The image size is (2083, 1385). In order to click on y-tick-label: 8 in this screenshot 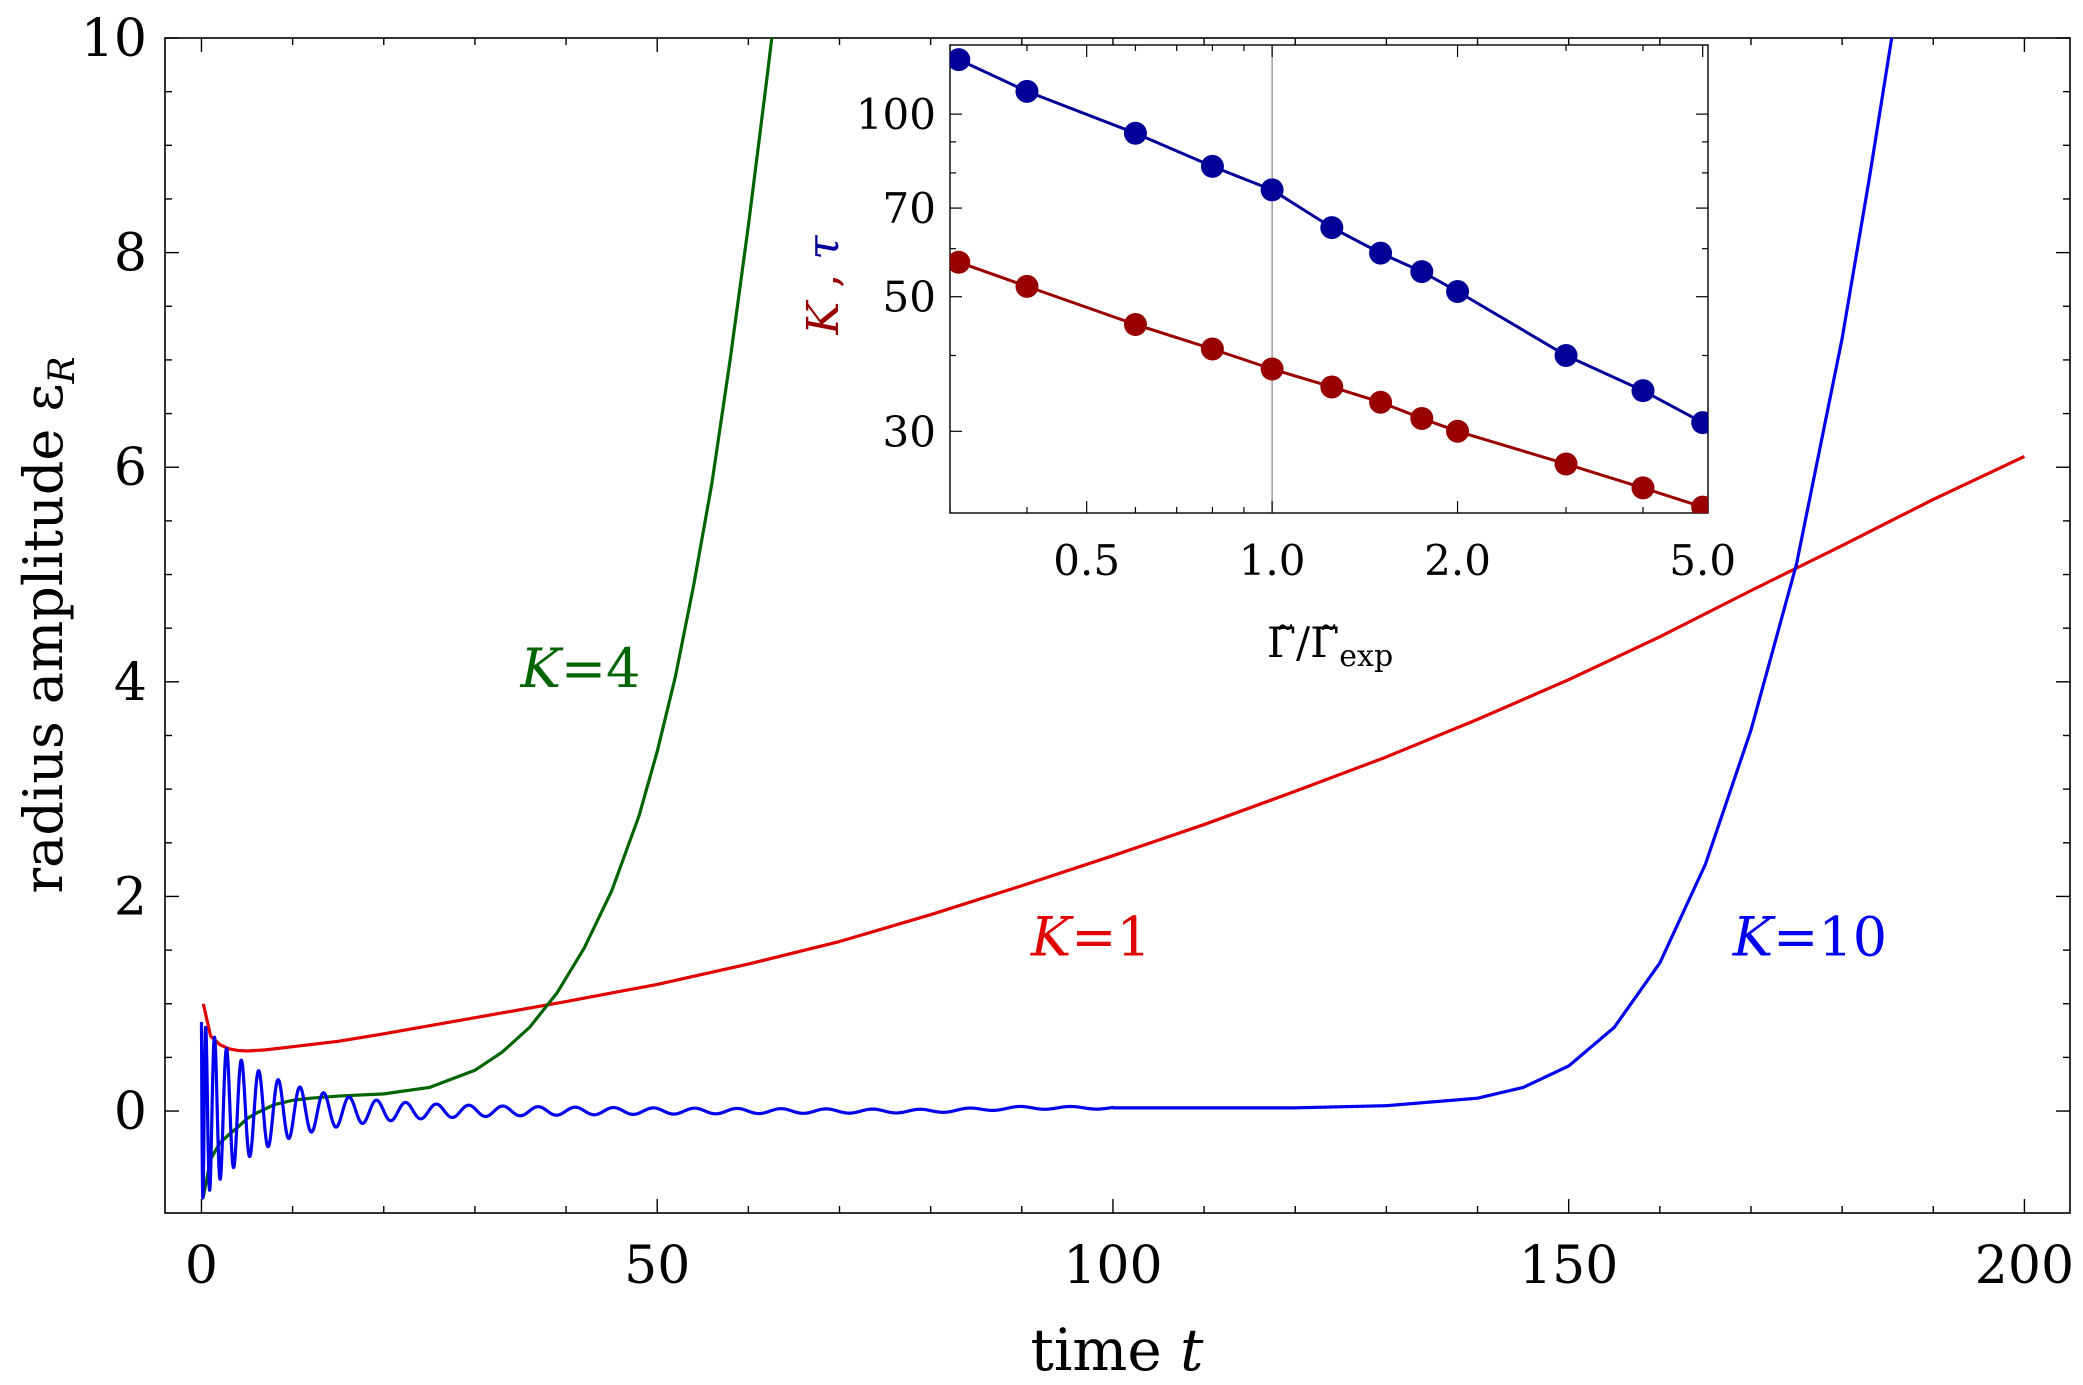, I will do `click(130, 254)`.